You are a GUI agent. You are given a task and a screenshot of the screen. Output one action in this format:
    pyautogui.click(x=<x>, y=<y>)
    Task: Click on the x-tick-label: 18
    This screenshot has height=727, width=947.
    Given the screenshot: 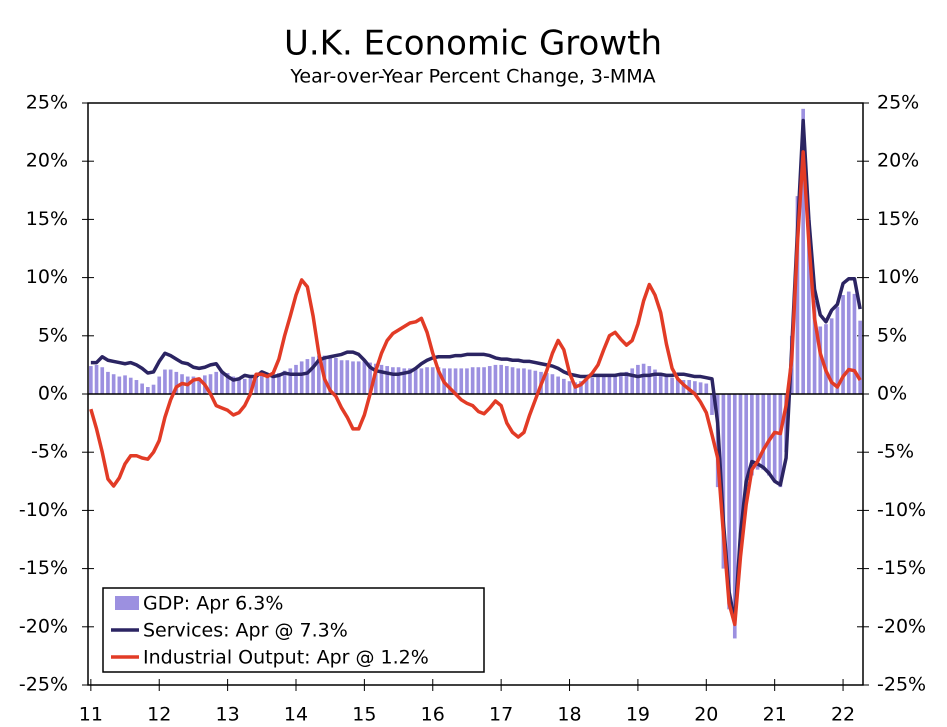 What is the action you would take?
    pyautogui.click(x=569, y=715)
    